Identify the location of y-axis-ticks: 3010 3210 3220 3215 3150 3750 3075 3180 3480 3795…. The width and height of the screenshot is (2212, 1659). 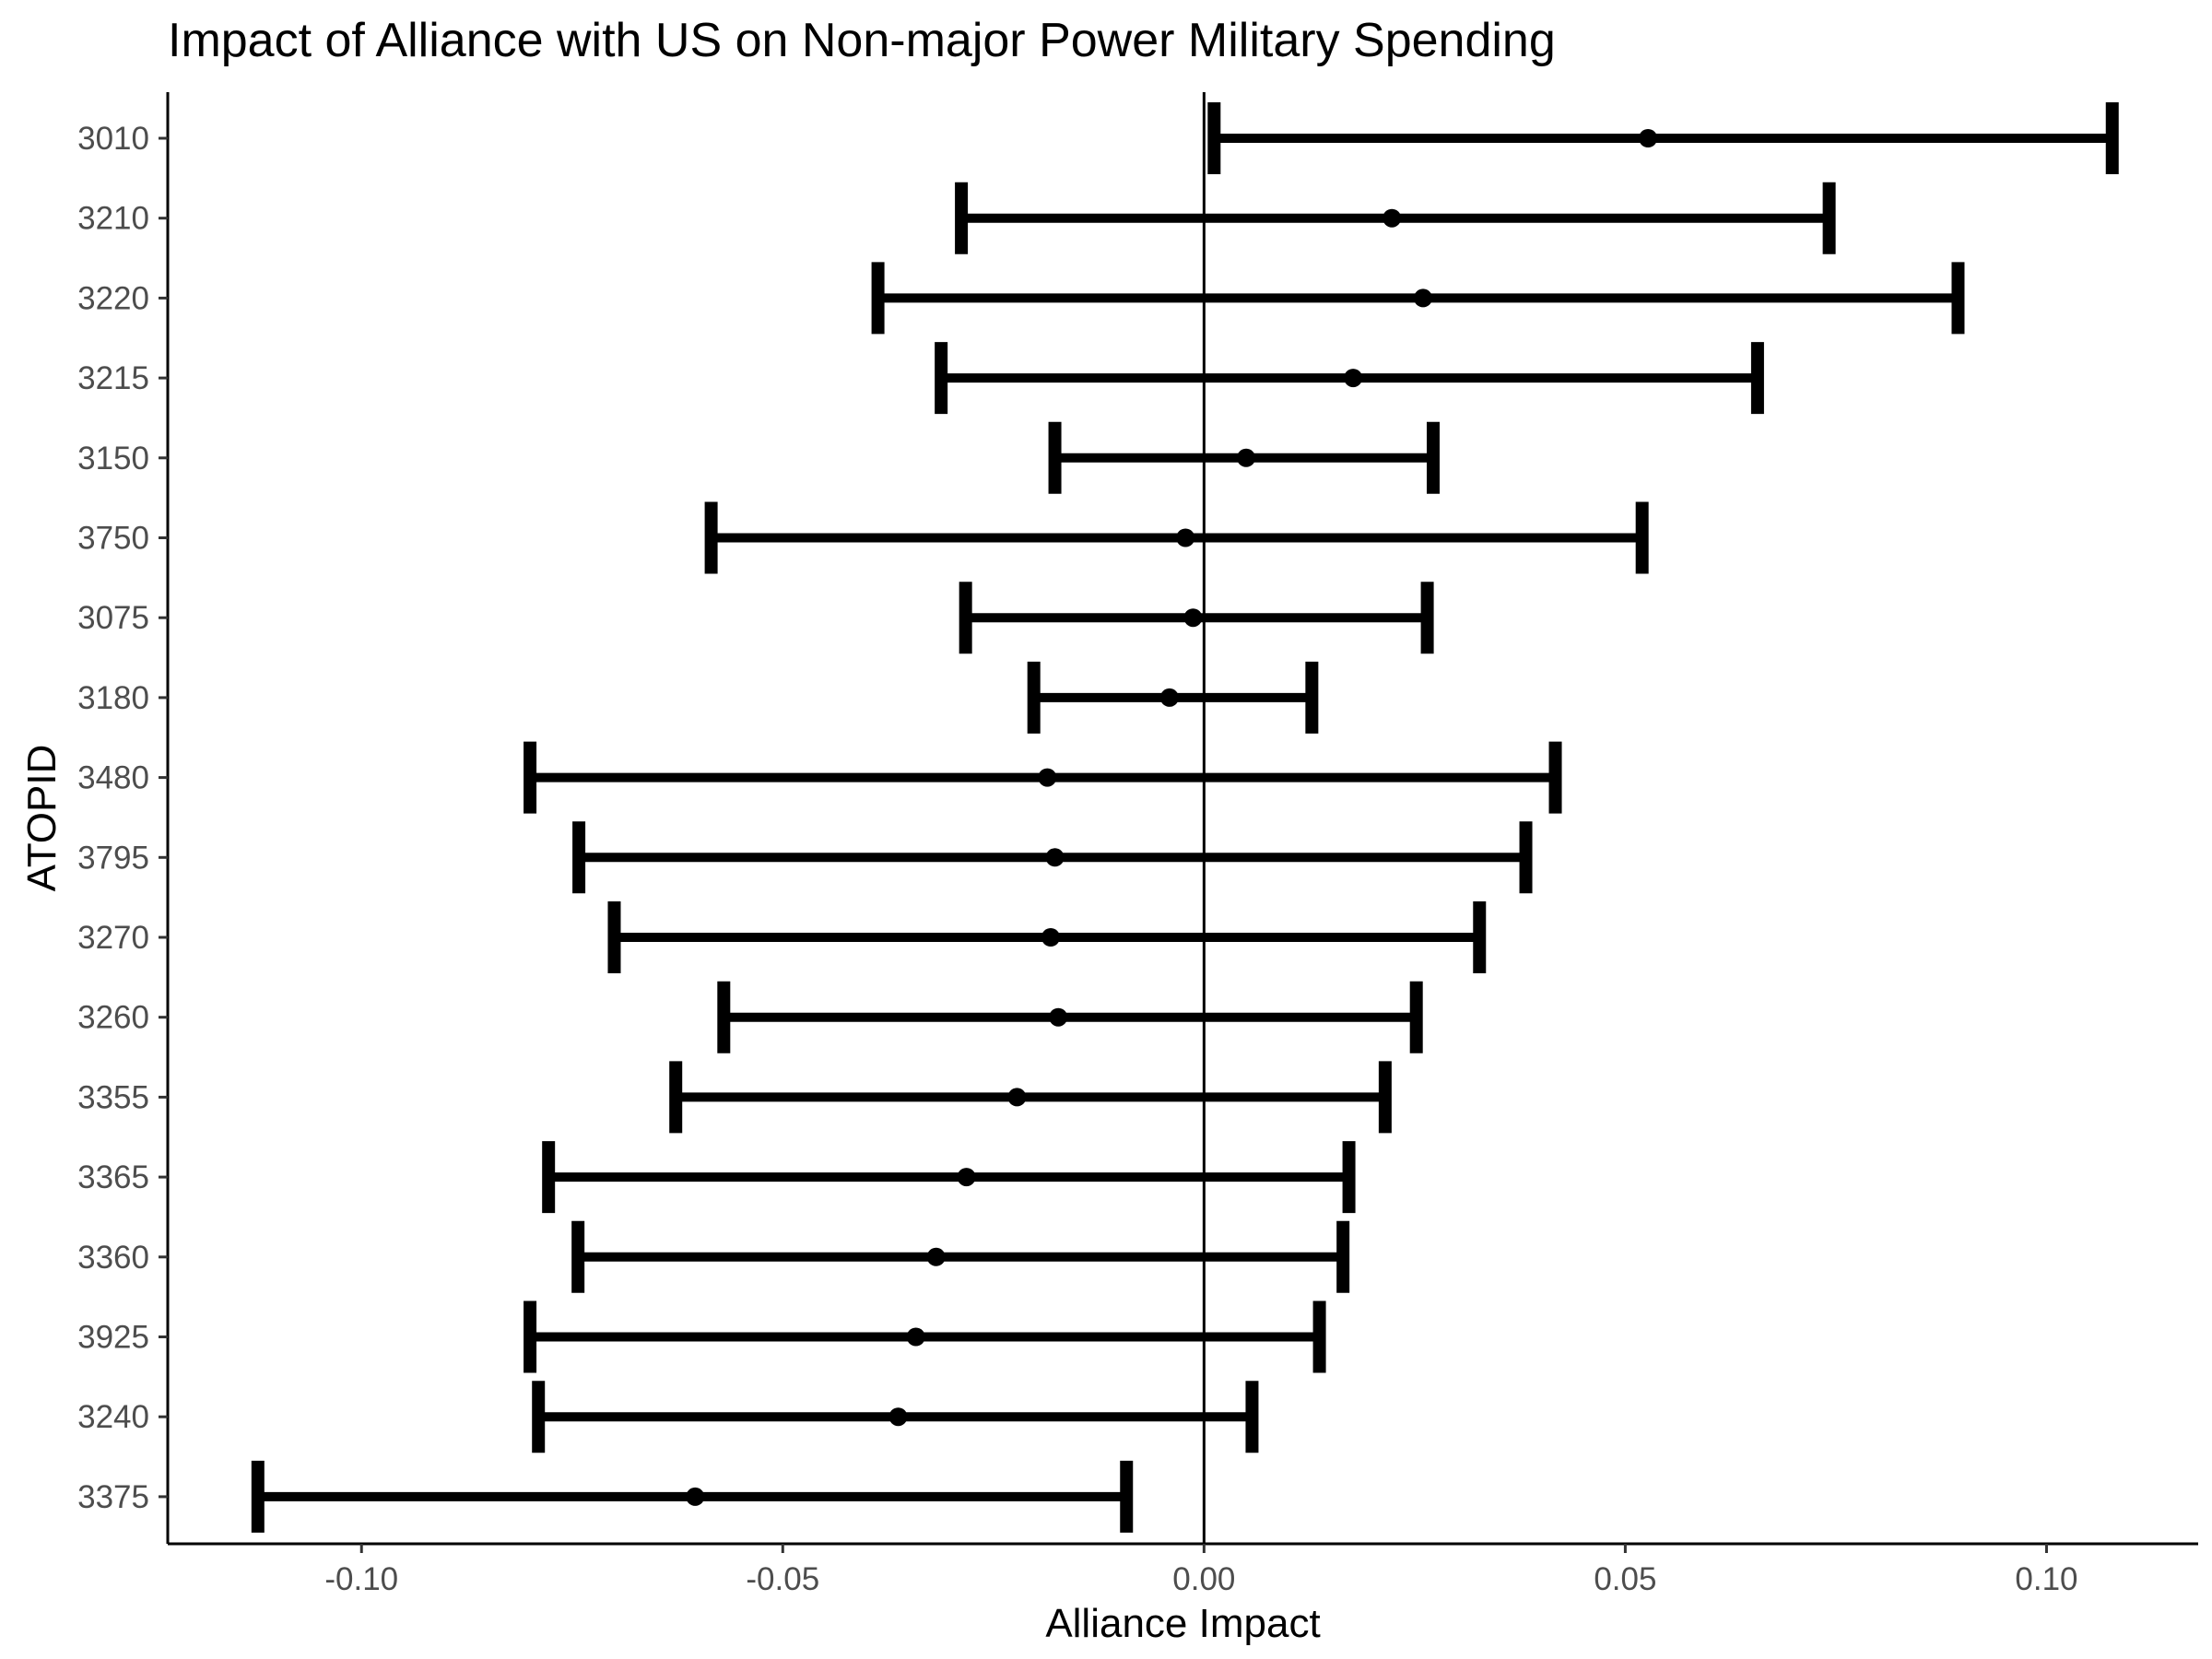
(122, 818).